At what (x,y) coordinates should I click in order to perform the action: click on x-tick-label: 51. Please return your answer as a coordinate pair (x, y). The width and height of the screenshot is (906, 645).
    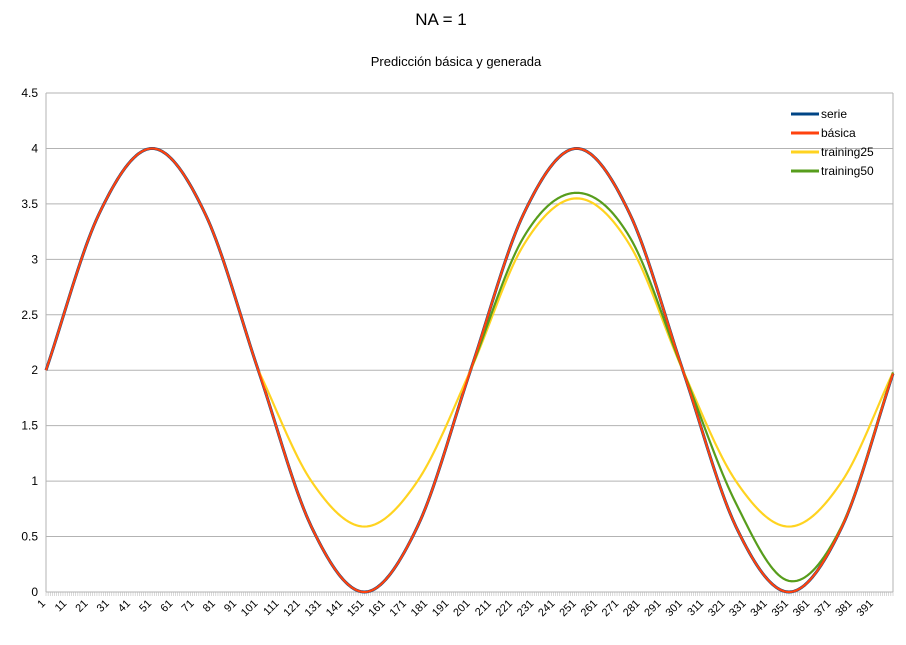
    Looking at the image, I should click on (145, 606).